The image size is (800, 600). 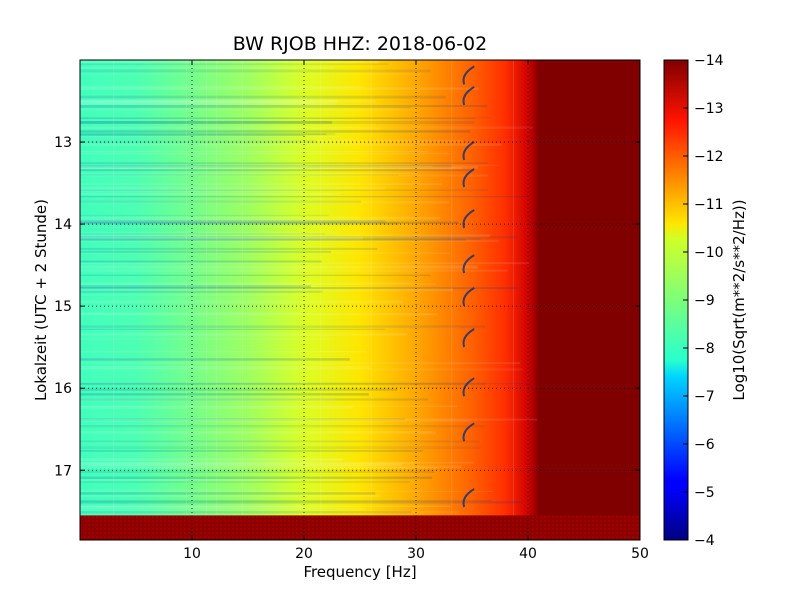 What do you see at coordinates (41, 300) in the screenshot?
I see `y-axis-label: Lokalzeit (UTC + 2 Stunde)` at bounding box center [41, 300].